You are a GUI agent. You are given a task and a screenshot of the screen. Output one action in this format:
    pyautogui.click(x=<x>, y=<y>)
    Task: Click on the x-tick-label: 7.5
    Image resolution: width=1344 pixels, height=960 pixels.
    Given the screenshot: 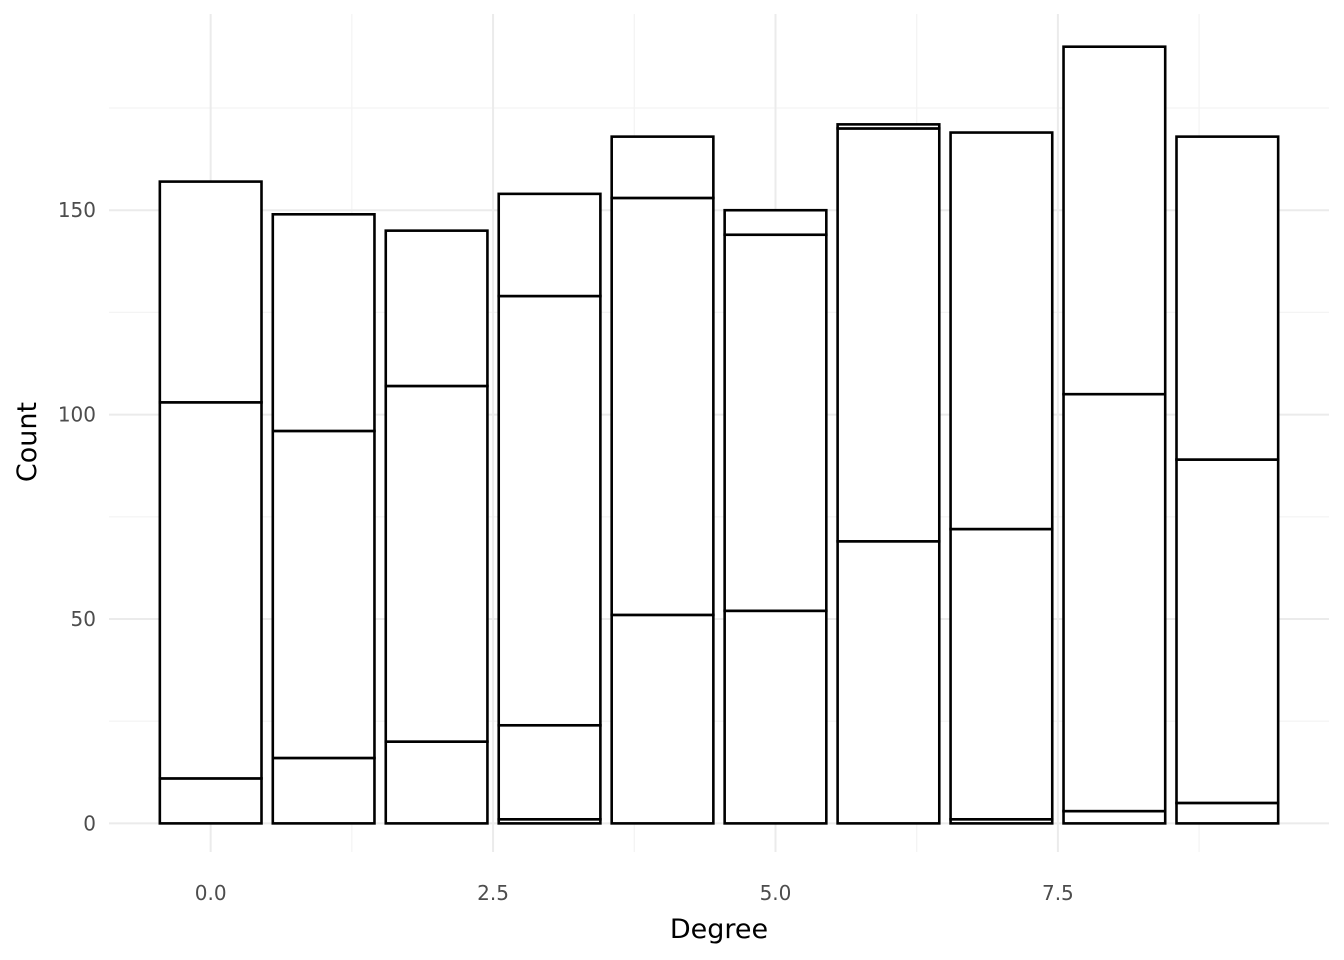 What is the action you would take?
    pyautogui.click(x=1058, y=893)
    